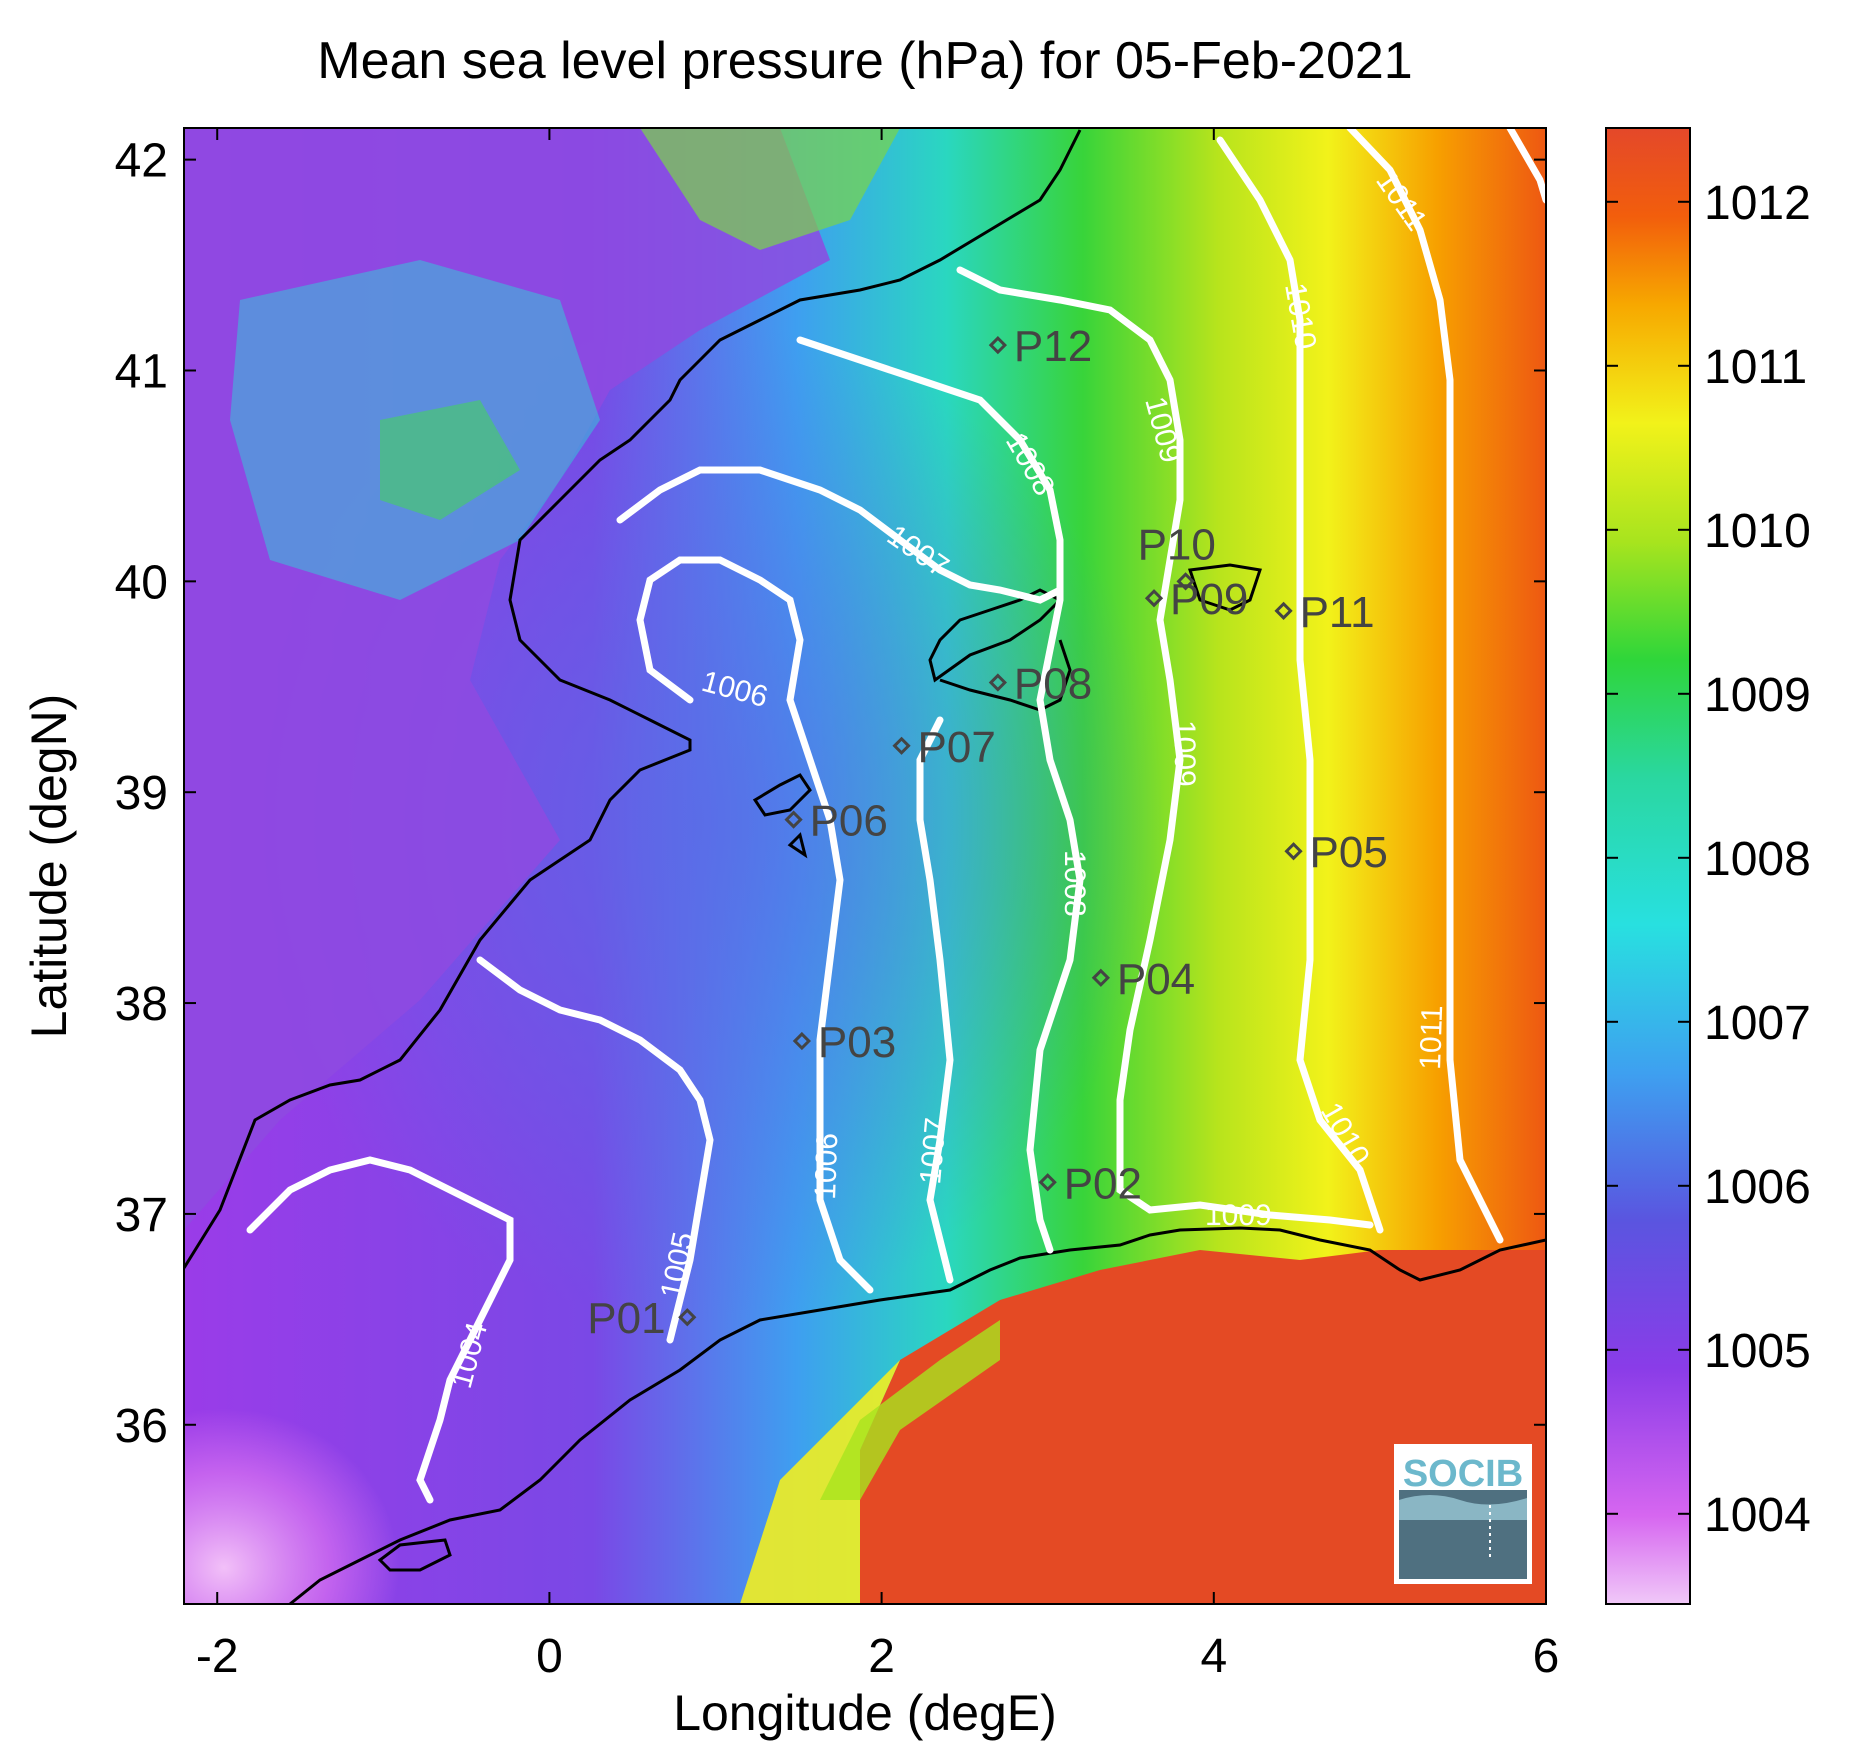 Image resolution: width=1854 pixels, height=1758 pixels. Describe the element at coordinates (1209, 599) in the screenshot. I see `station-label: P09` at that location.